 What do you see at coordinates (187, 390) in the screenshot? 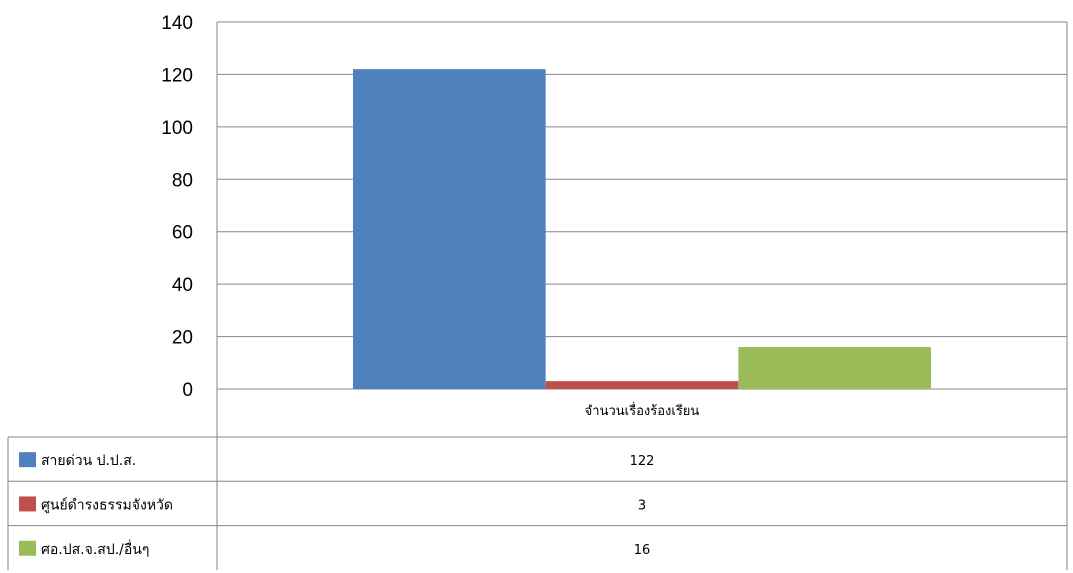
I see `y-tick-label: 0` at bounding box center [187, 390].